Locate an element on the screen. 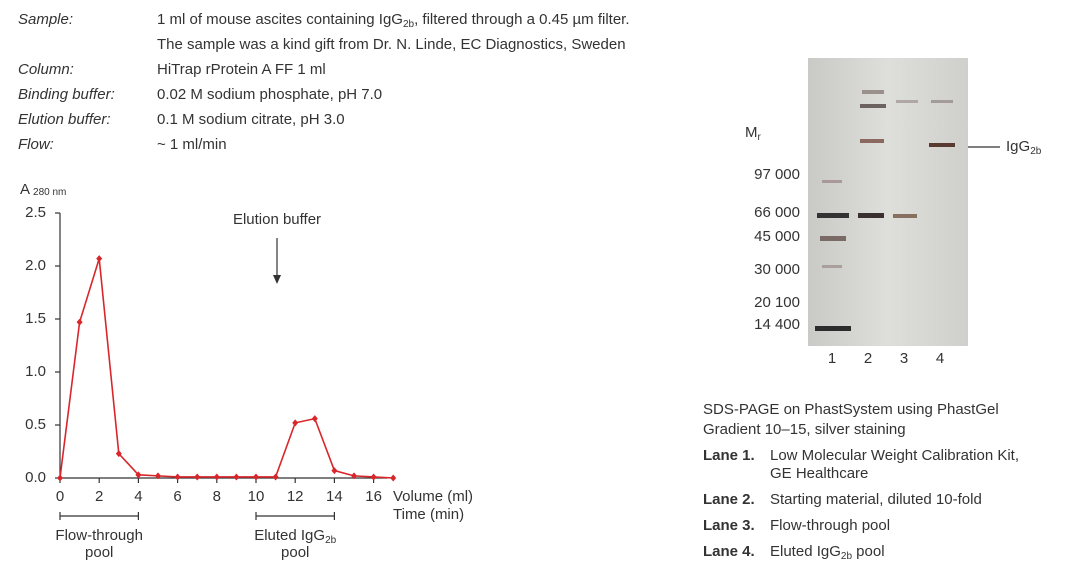  pool-label: Flow-through is located at coordinates (99, 535).